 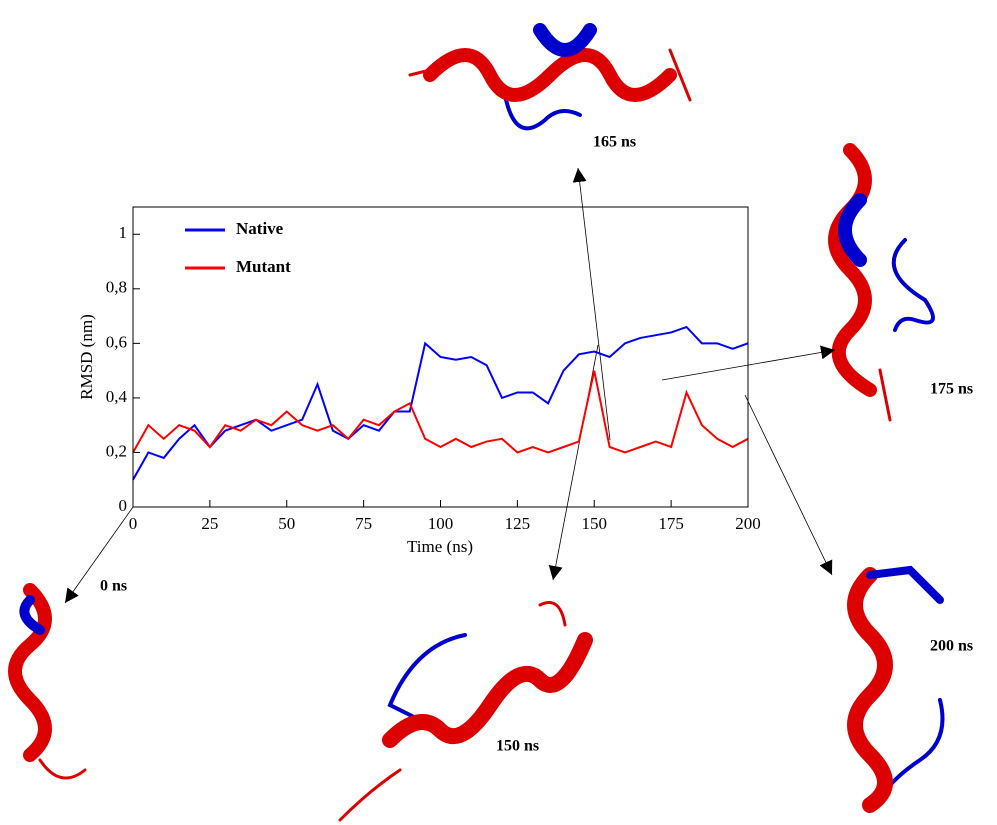 I want to click on annotation: 0 ns, so click(x=113, y=586).